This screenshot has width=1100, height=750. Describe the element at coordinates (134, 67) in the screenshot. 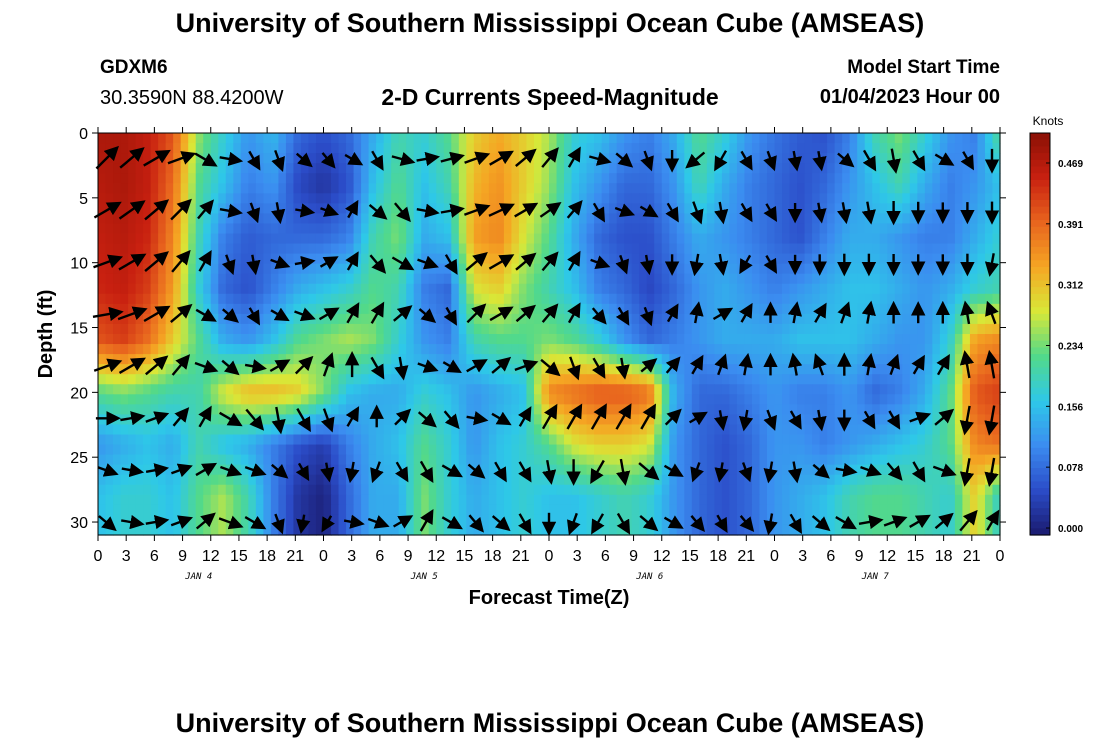

I see `station-id: GDXM6` at that location.